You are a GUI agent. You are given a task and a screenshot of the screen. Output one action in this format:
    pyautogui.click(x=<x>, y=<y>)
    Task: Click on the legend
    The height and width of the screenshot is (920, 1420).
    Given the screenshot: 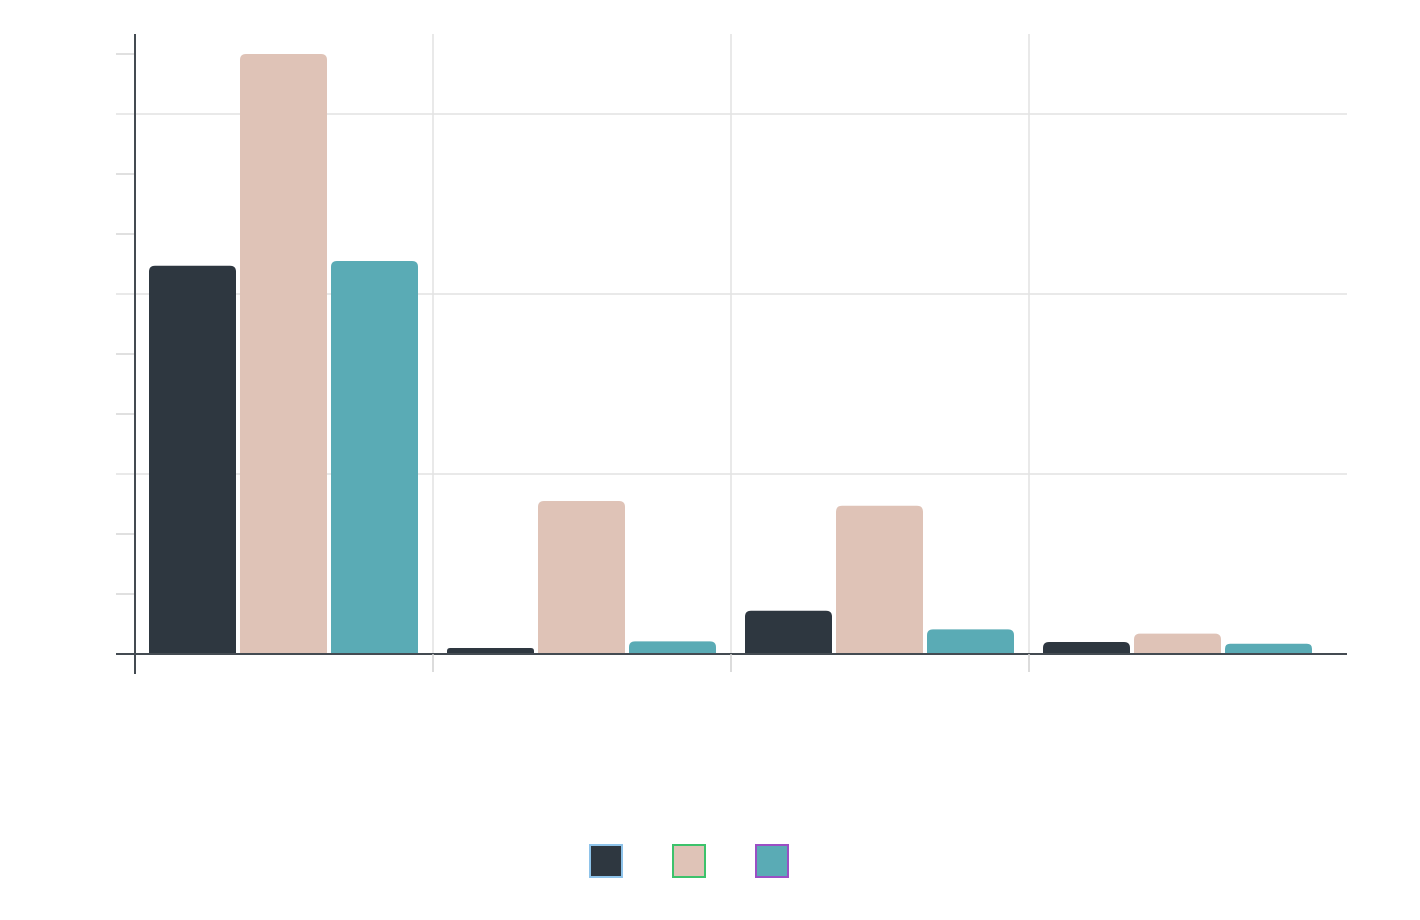 What is the action you would take?
    pyautogui.click(x=689, y=861)
    